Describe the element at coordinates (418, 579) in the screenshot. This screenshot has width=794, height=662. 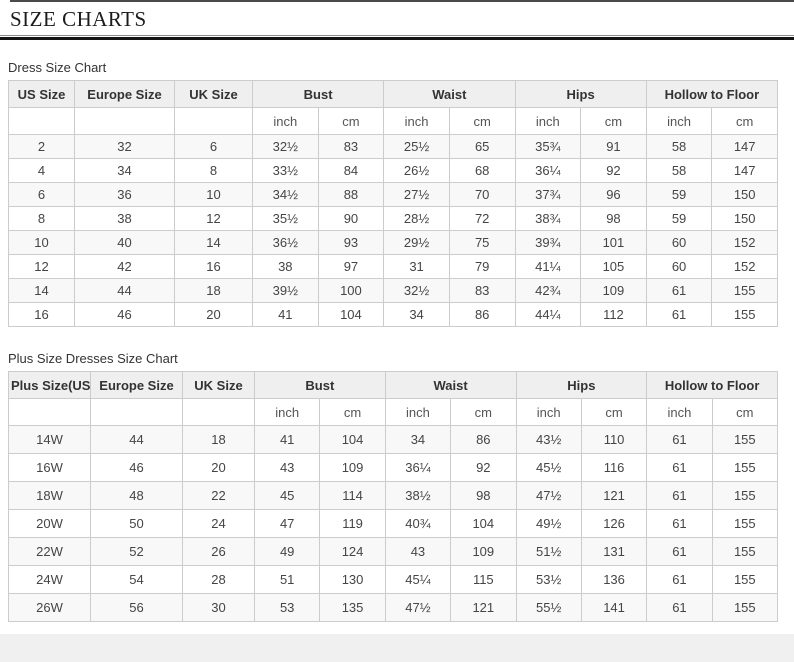
I see `table-cell: 45¼` at that location.